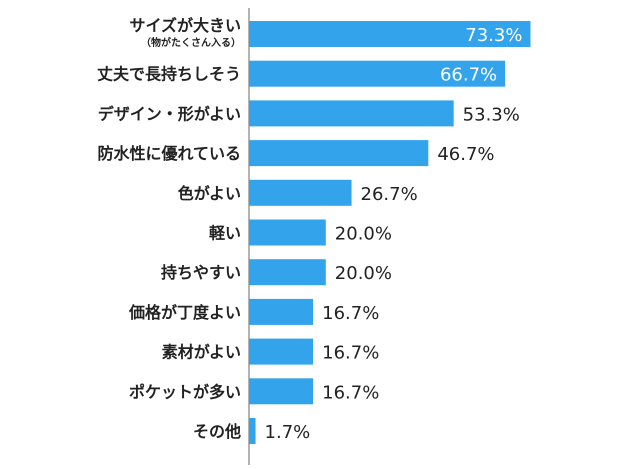 Image resolution: width=640 pixels, height=469 pixels. Describe the element at coordinates (185, 391) in the screenshot. I see `category-label: ポケットが多い` at that location.